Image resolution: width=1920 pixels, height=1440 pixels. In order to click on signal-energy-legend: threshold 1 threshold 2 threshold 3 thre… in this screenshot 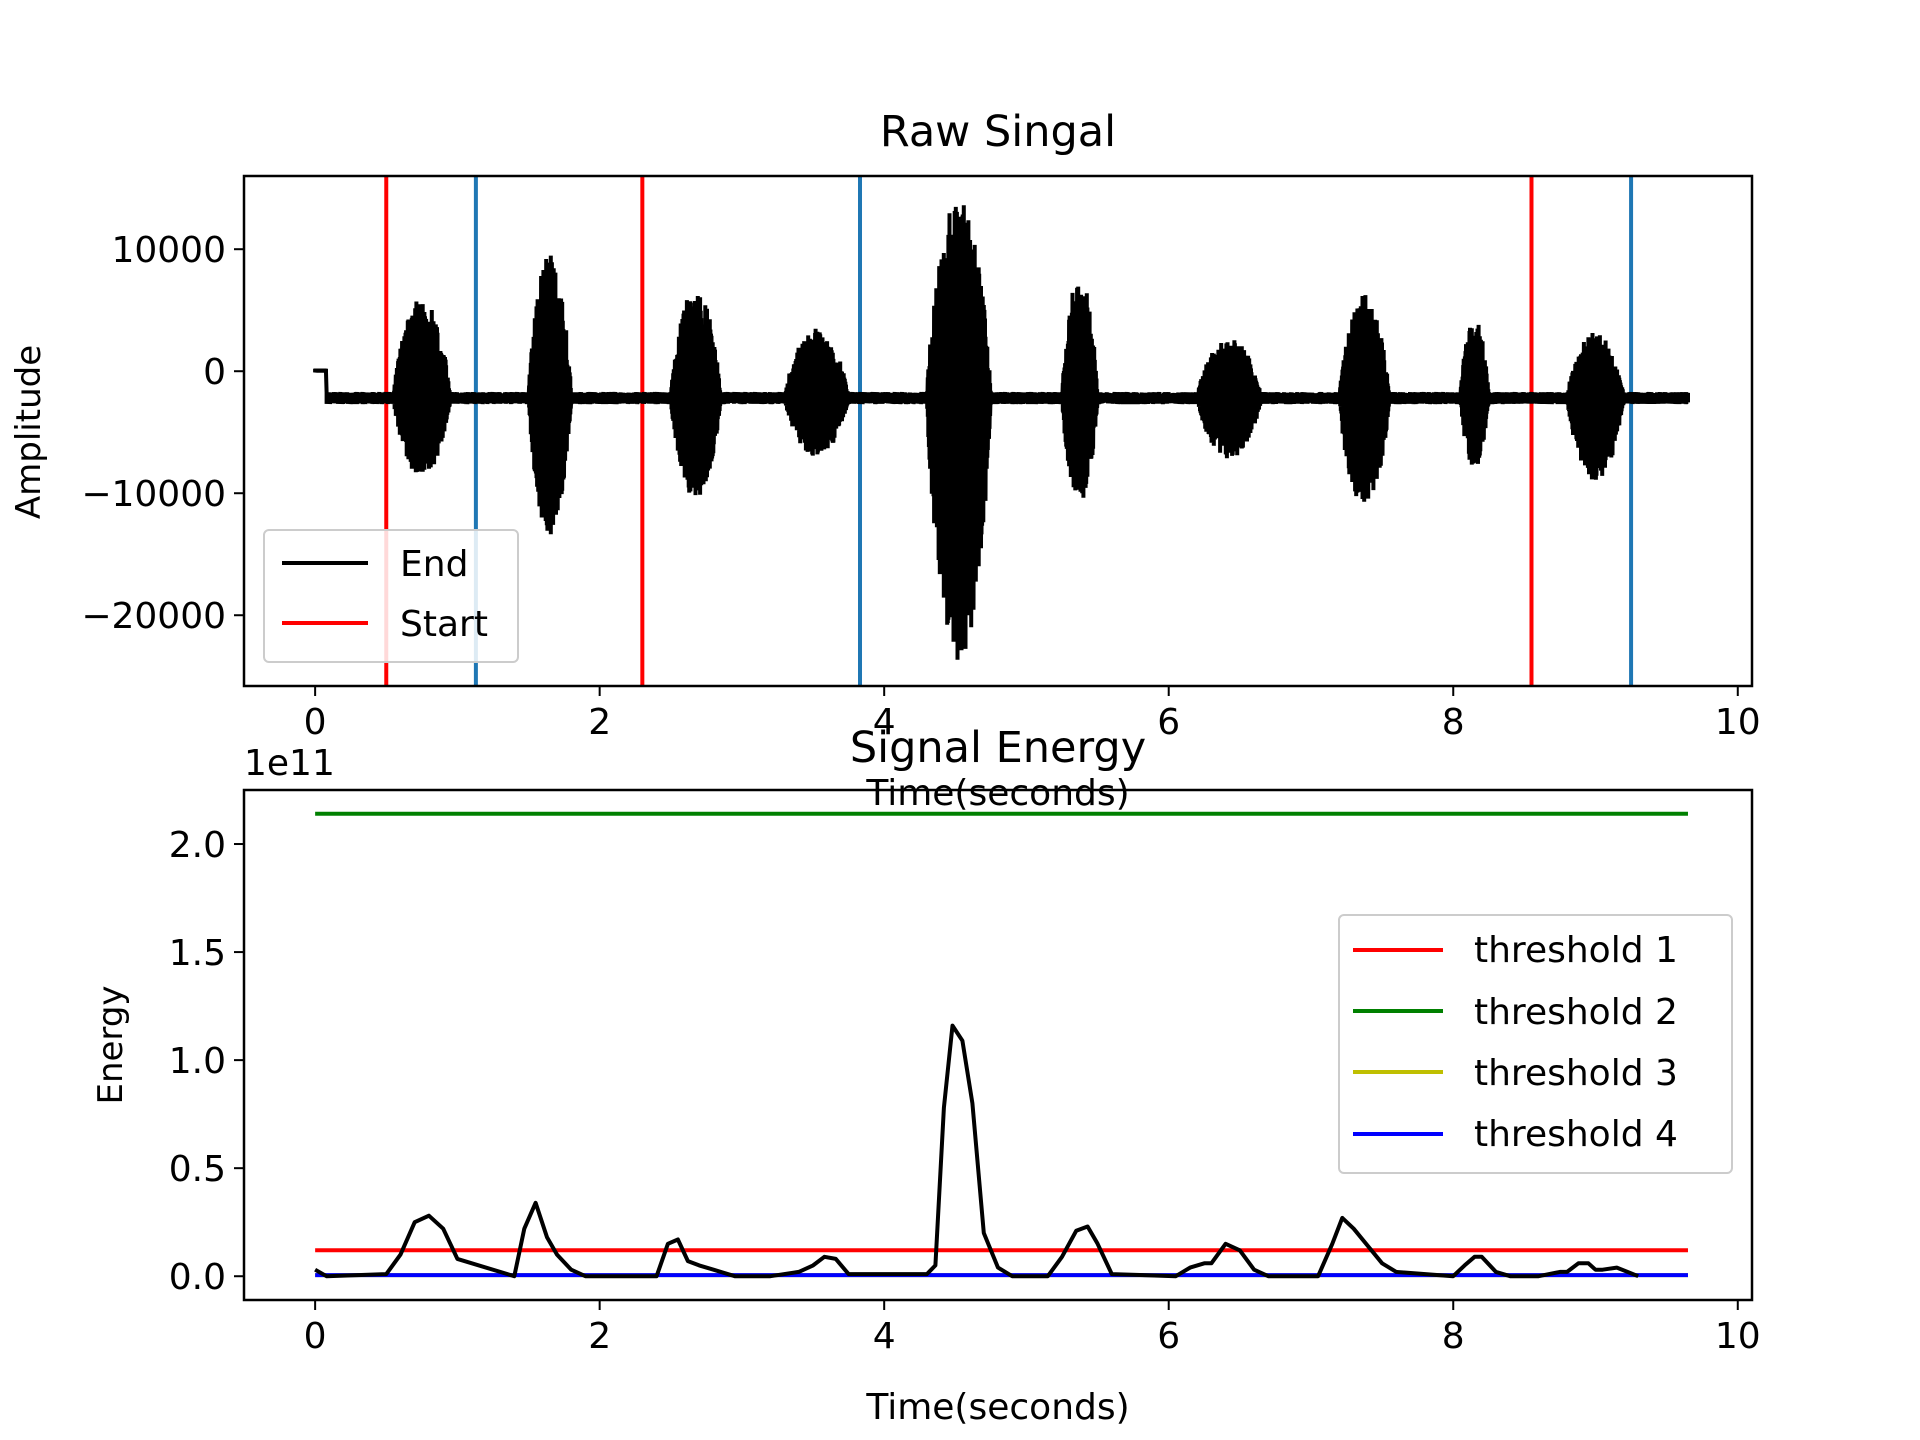, I will do `click(1535, 1044)`.